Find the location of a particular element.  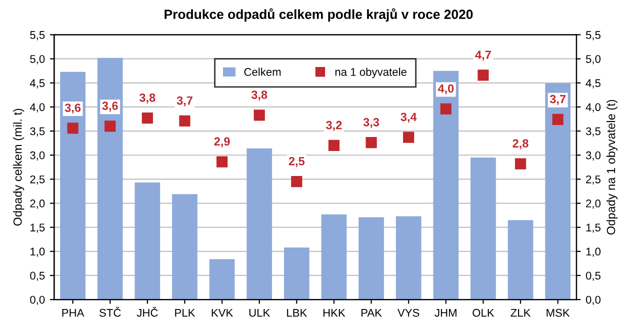

y2-tick-label: 2,5 is located at coordinates (593, 180).